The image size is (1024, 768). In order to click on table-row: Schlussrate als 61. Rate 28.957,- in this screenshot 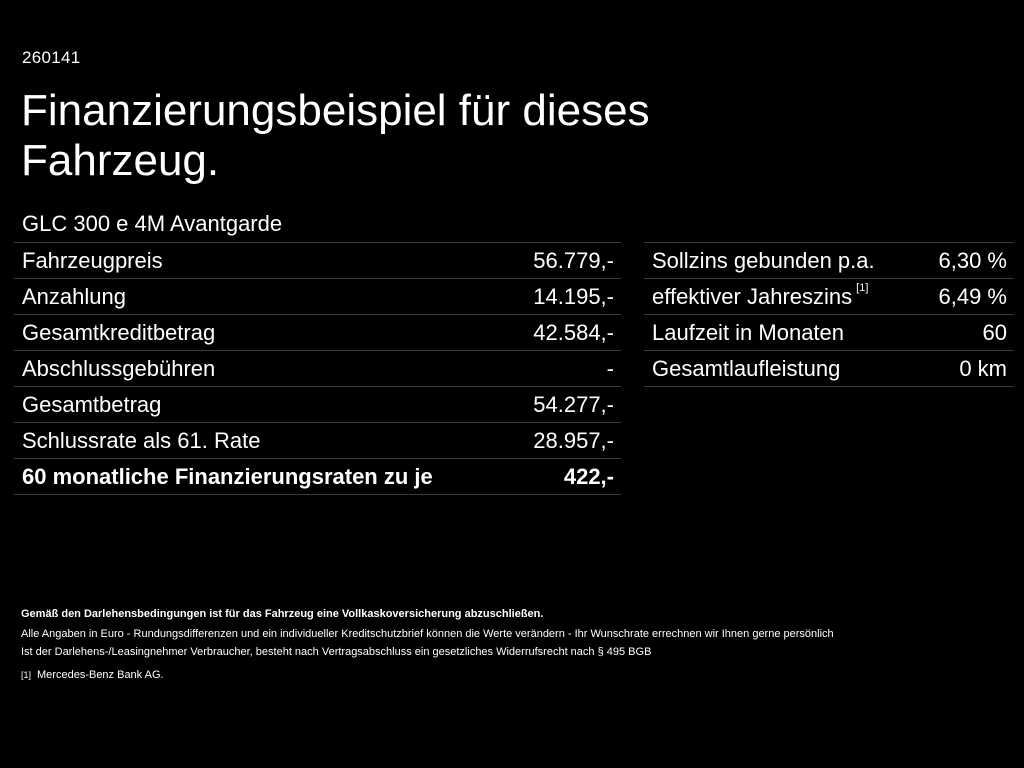, I will do `click(317, 441)`.